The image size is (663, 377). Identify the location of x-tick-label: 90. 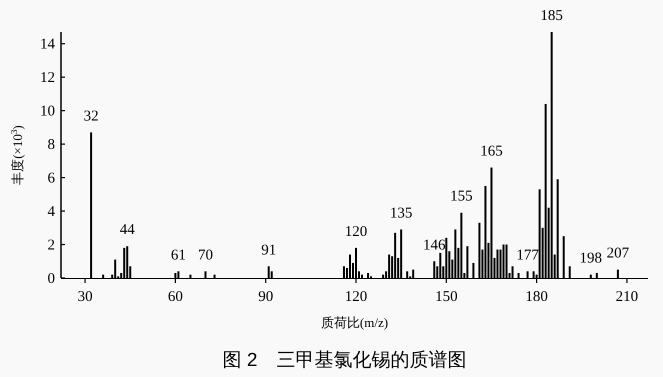
(266, 297).